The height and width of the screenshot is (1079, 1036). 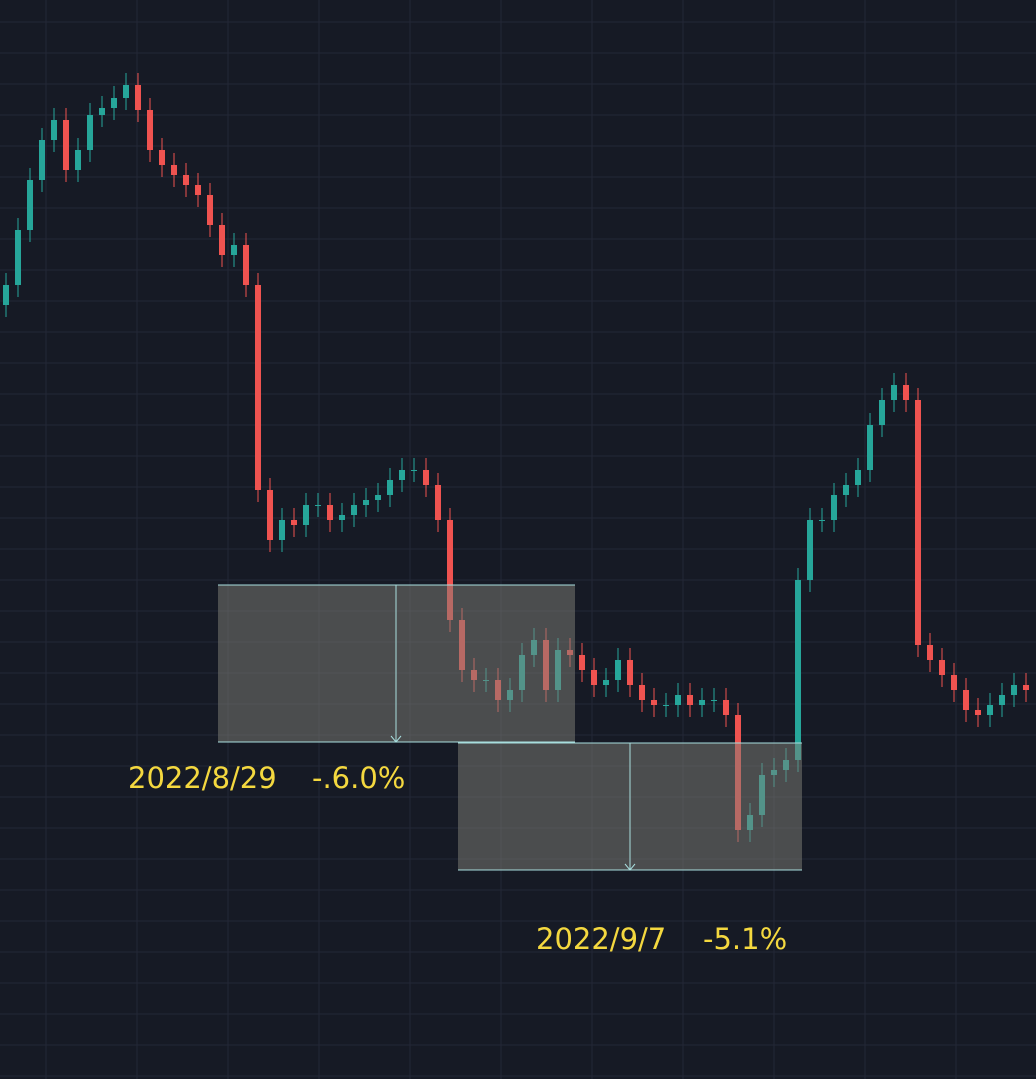 I want to click on annotation-change: -.6.0%, so click(x=358, y=778).